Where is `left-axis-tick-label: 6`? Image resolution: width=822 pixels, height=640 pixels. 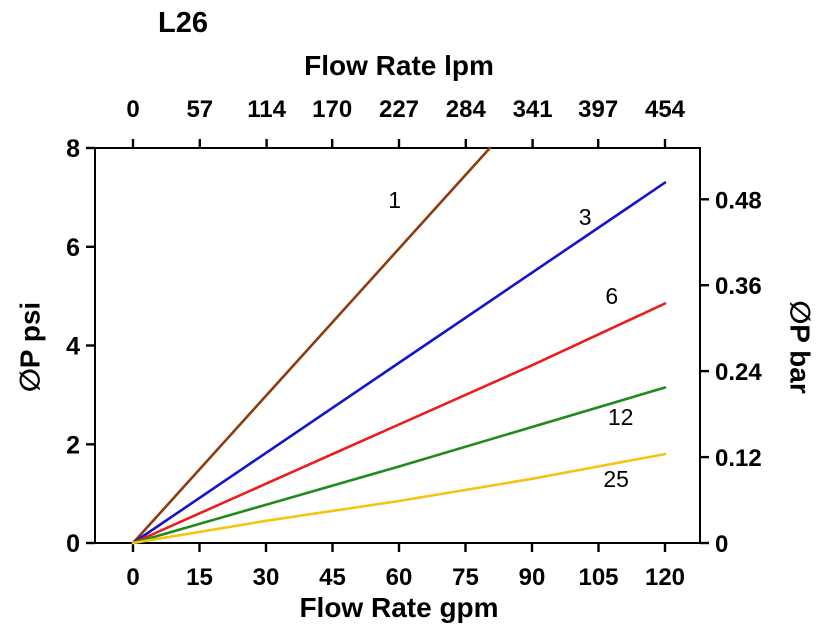
left-axis-tick-label: 6 is located at coordinates (73, 248).